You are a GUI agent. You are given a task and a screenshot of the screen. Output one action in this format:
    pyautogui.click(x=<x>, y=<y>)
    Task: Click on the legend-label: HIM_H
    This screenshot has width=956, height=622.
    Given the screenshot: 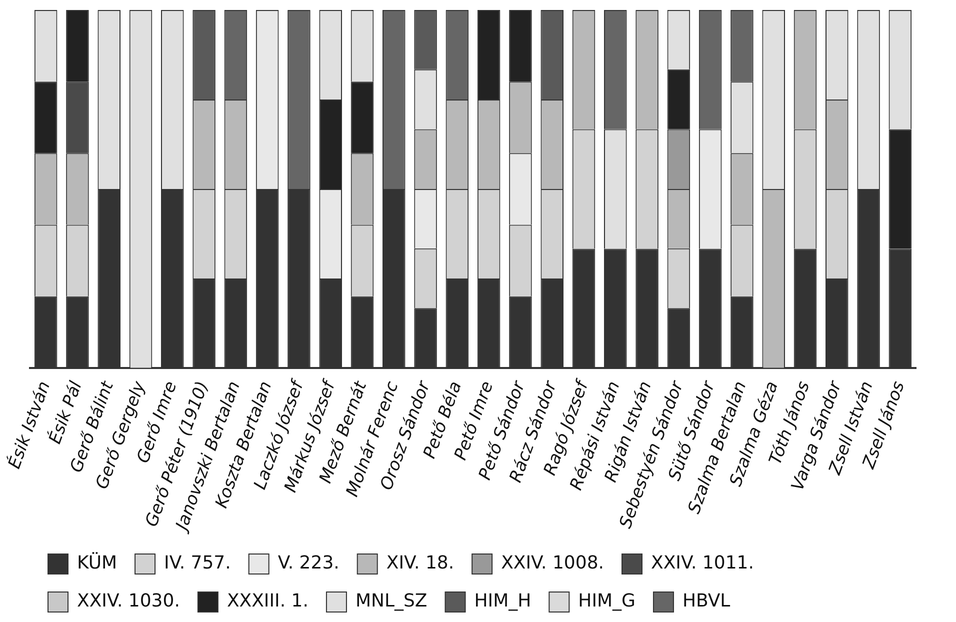 What is the action you would take?
    pyautogui.click(x=503, y=601)
    